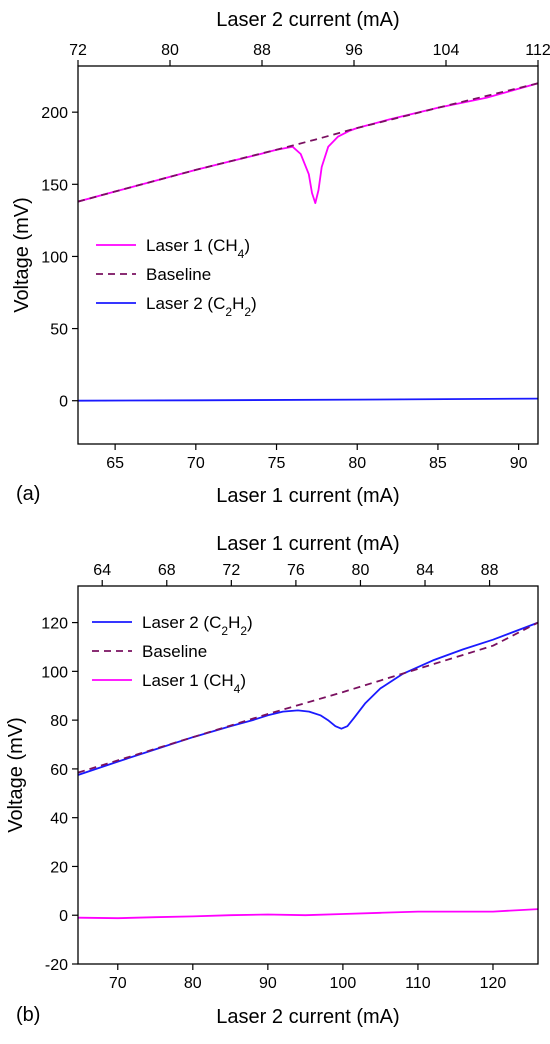  I want to click on y-tick-label: 200, so click(54, 113).